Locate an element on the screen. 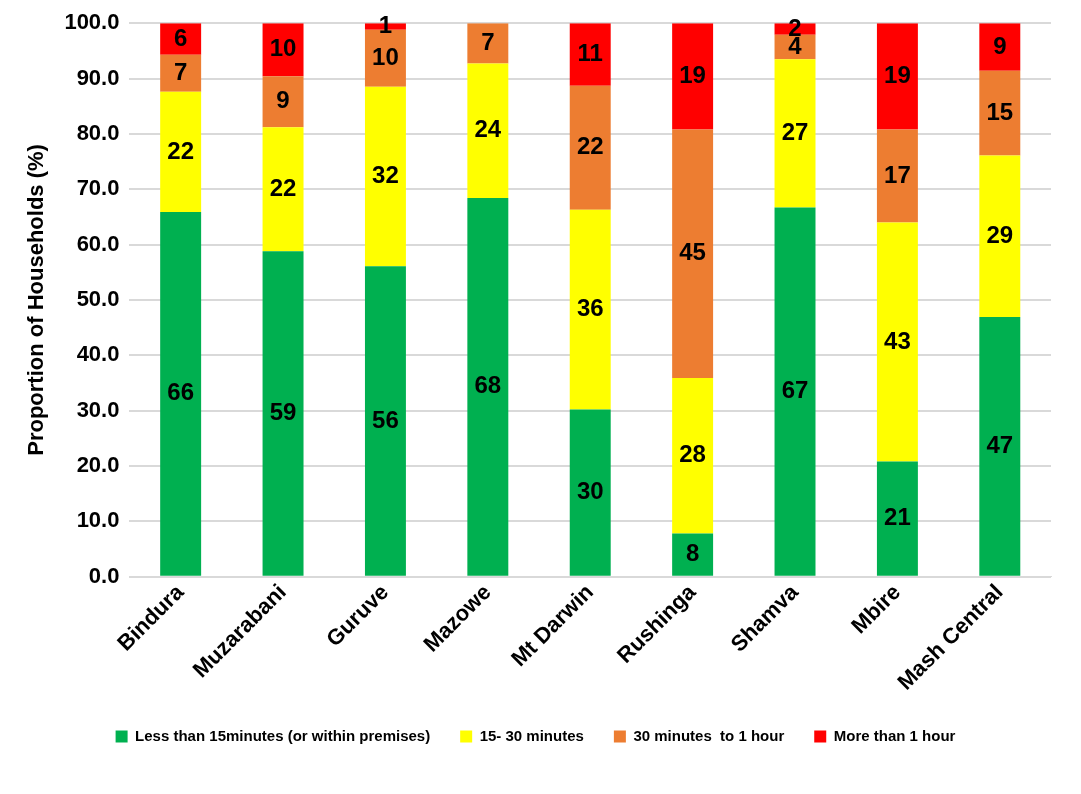  data-label: 45 is located at coordinates (692, 252).